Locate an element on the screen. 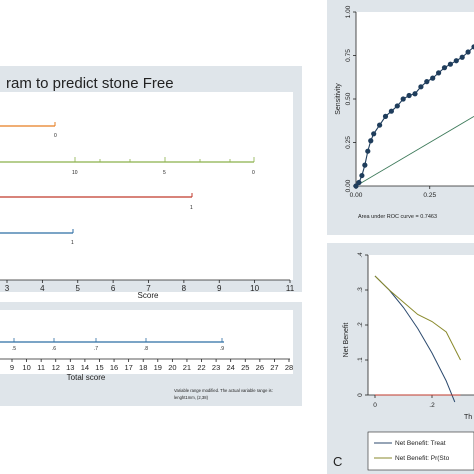 Image resolution: width=474 pixels, height=474 pixels. roc-reference-line is located at coordinates (414, 151).